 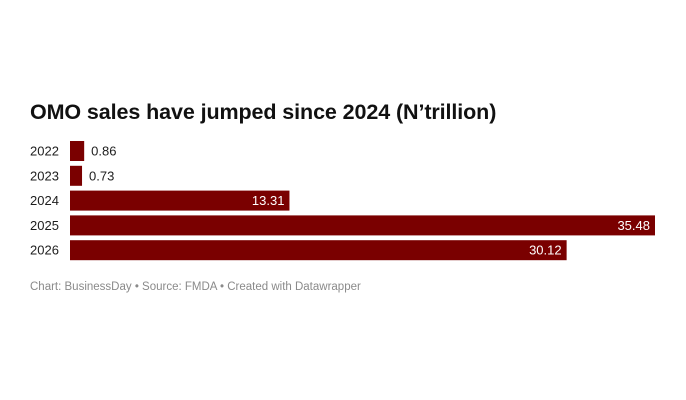 I want to click on category-label-2023: 2023, so click(x=44, y=175).